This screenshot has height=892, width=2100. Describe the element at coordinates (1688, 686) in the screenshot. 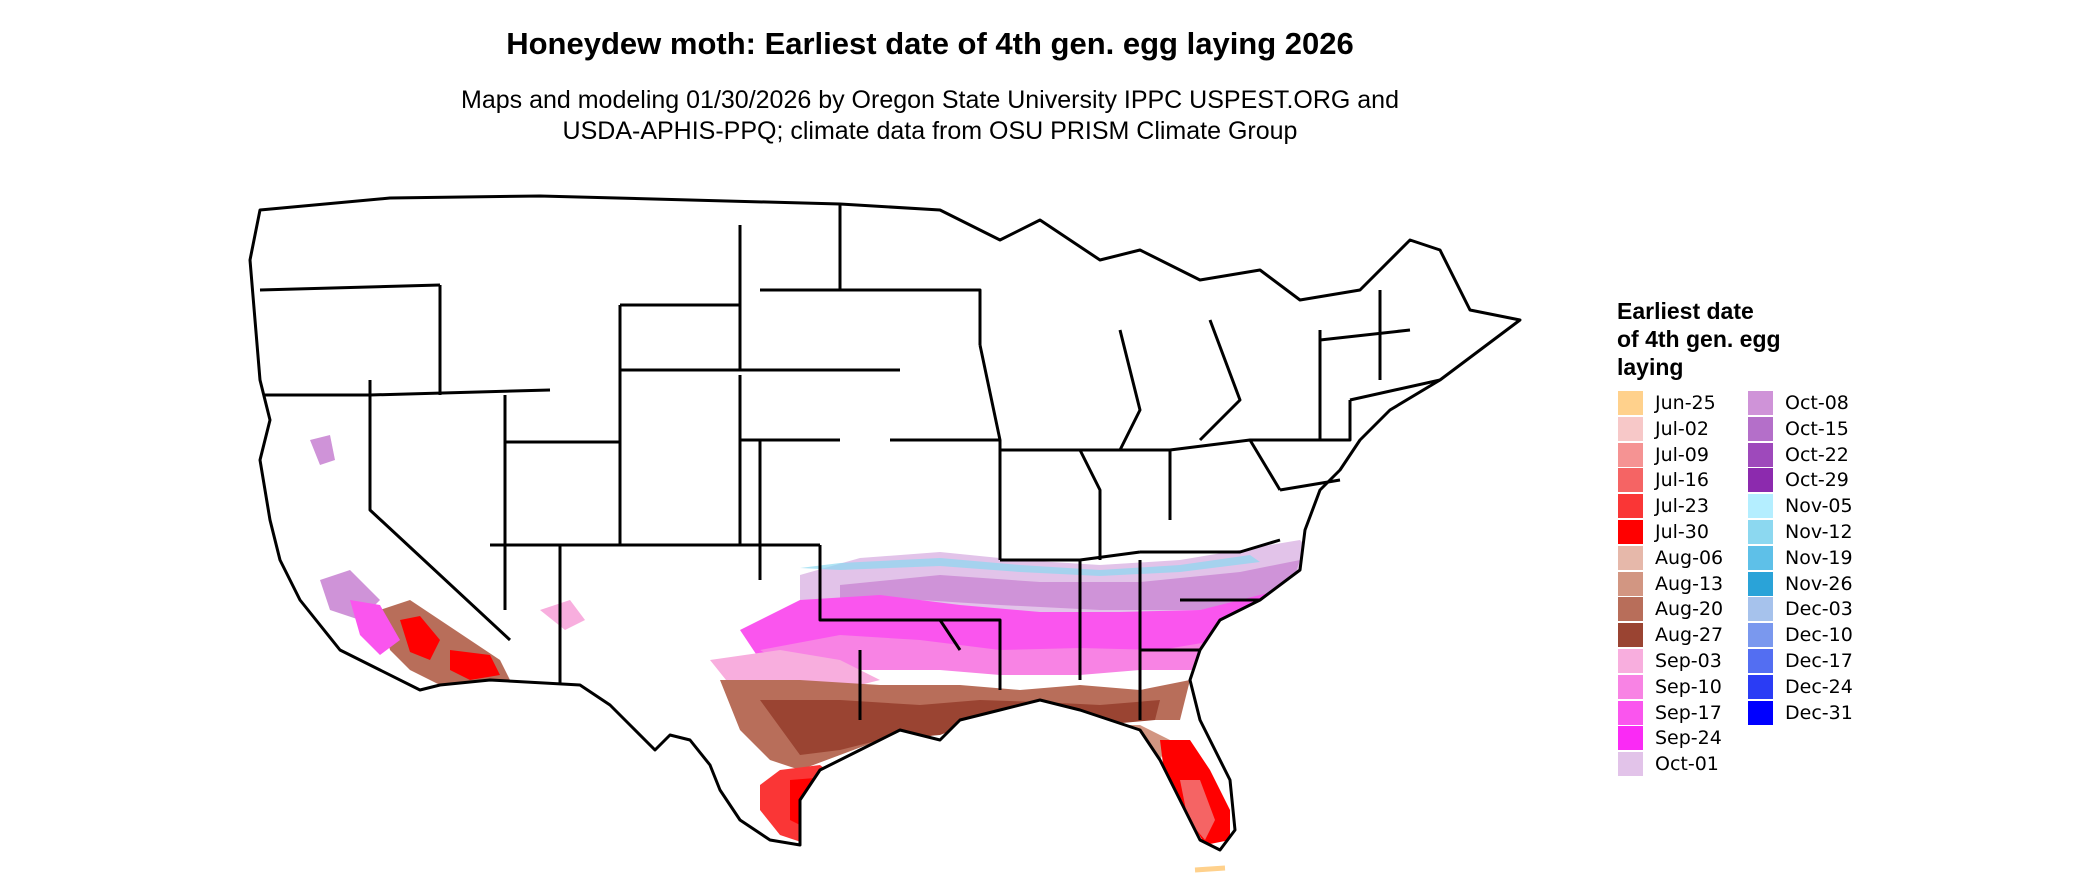

I see `legend-label: Sep-10` at that location.